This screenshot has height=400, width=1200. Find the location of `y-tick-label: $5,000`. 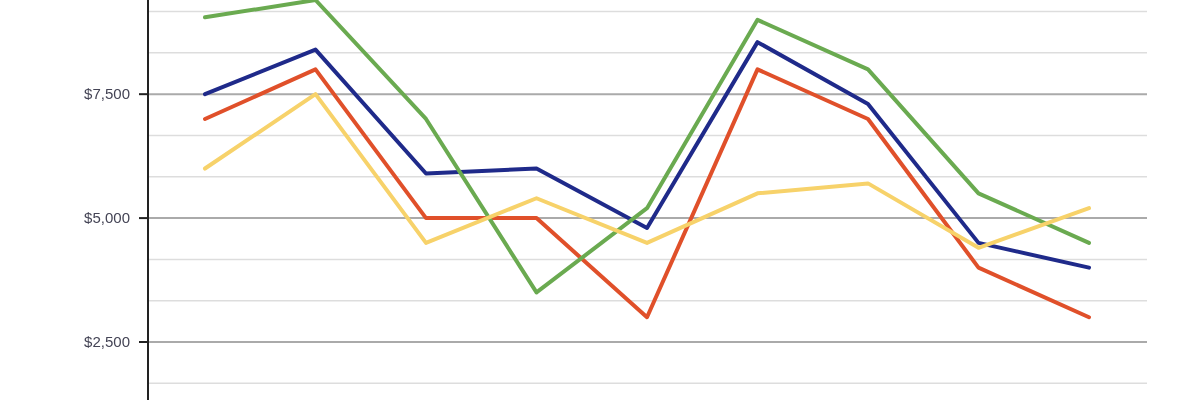

y-tick-label: $5,000 is located at coordinates (107, 218).